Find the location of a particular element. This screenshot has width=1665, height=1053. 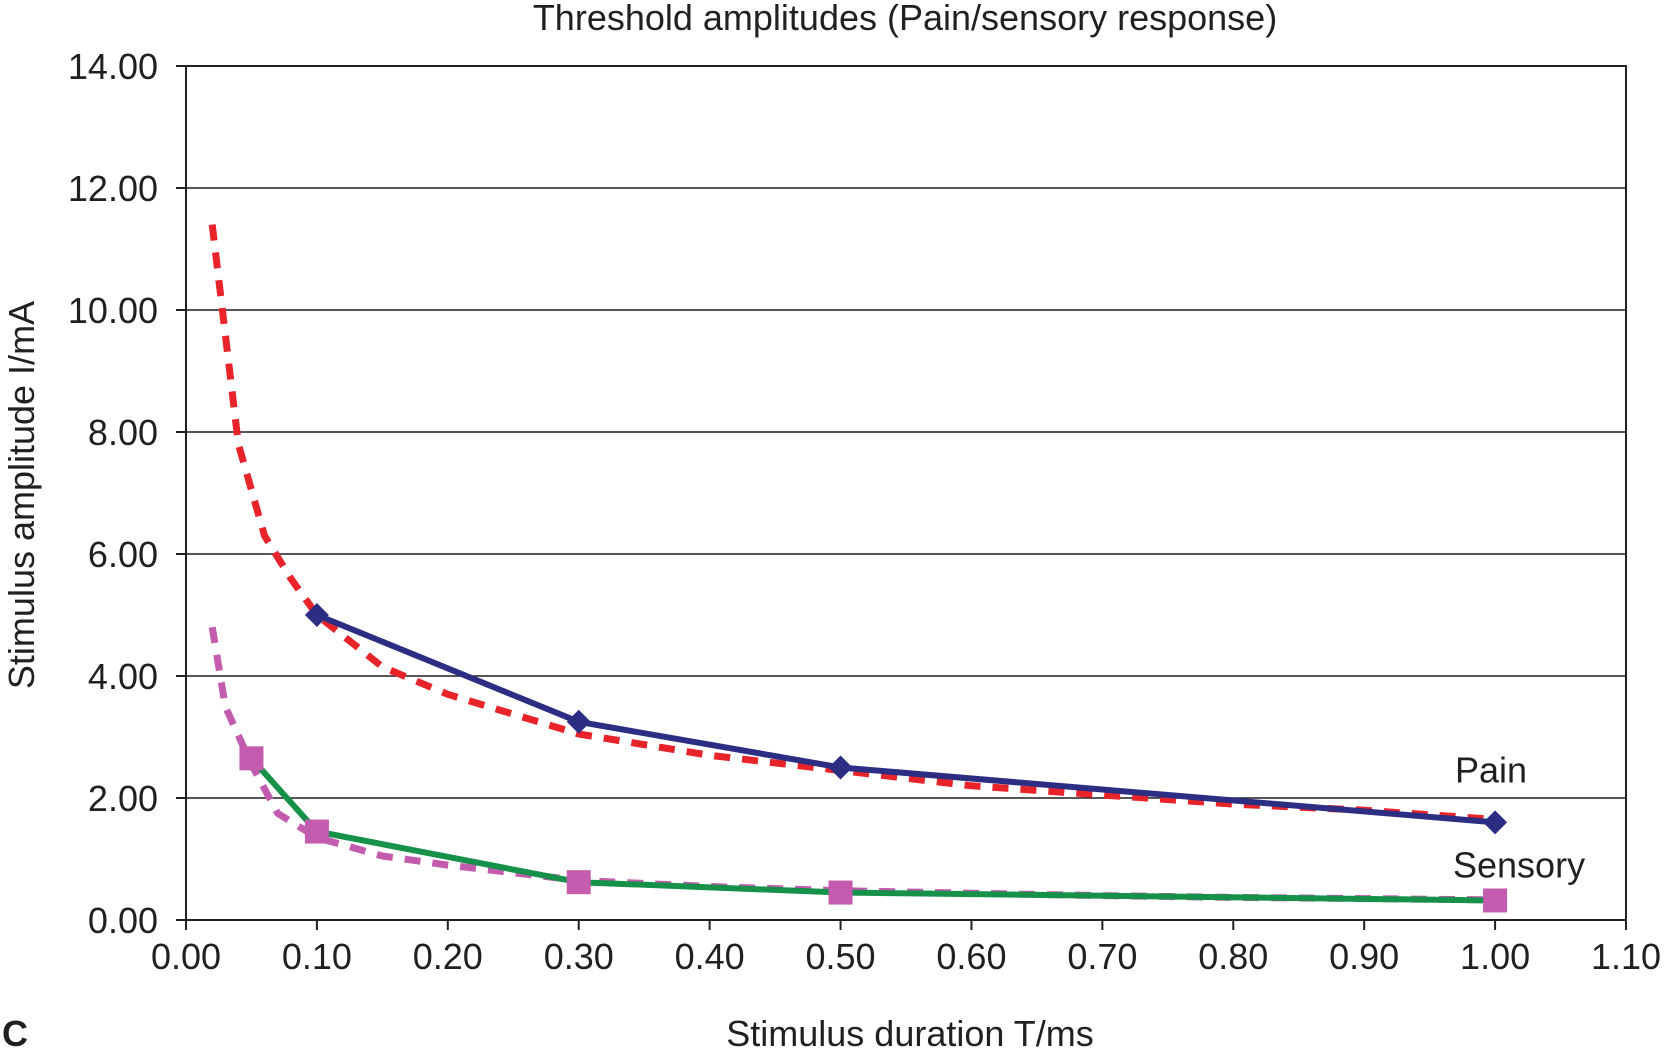

x-tick-label: 0.30 is located at coordinates (579, 956).